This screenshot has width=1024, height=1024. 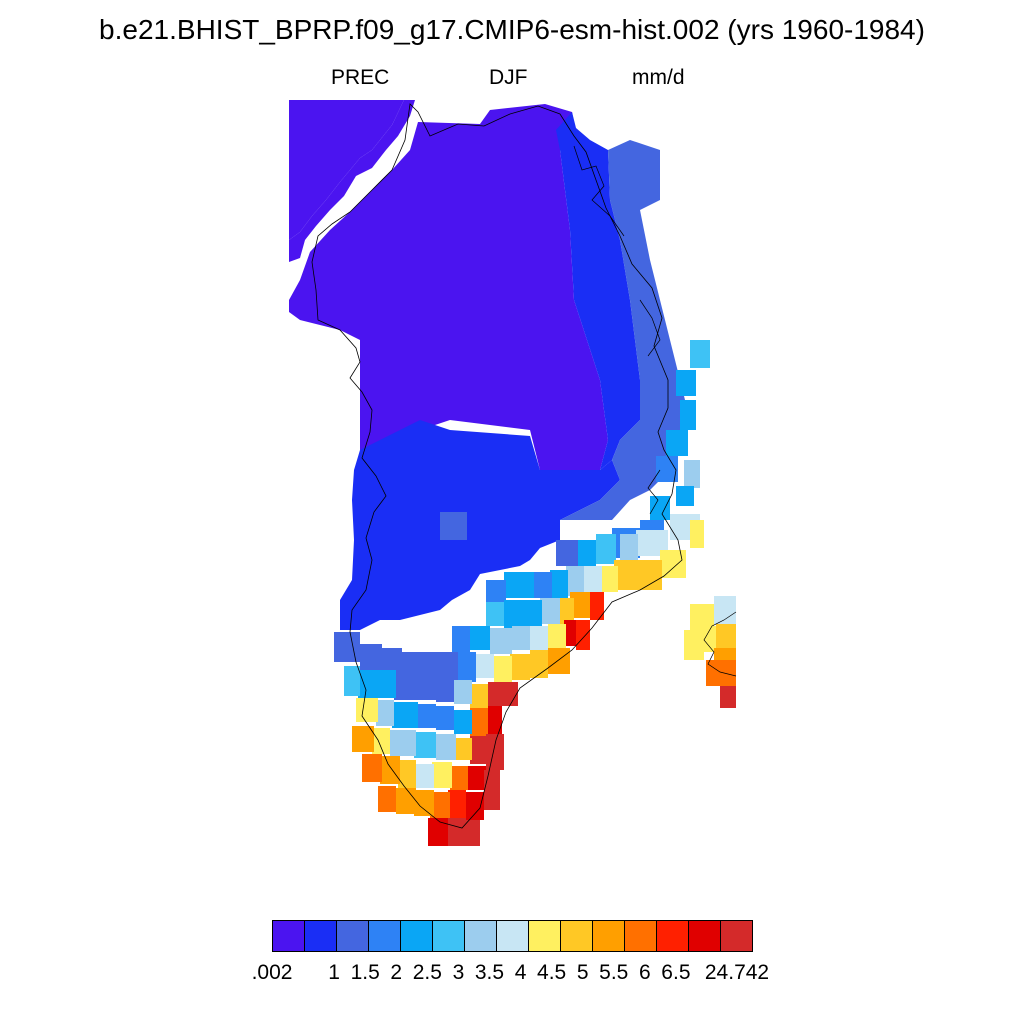 What do you see at coordinates (365, 972) in the screenshot?
I see `colorbar-tick-label: 1.5` at bounding box center [365, 972].